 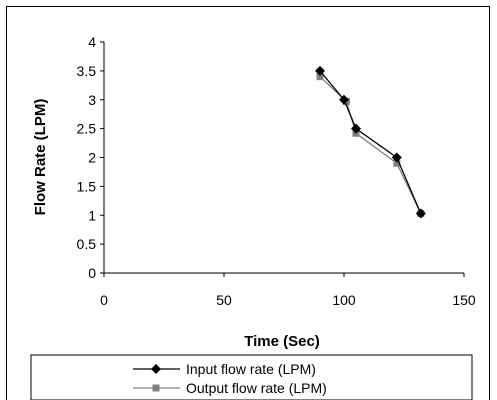 I want to click on y-tick-label: 1, so click(x=92, y=215).